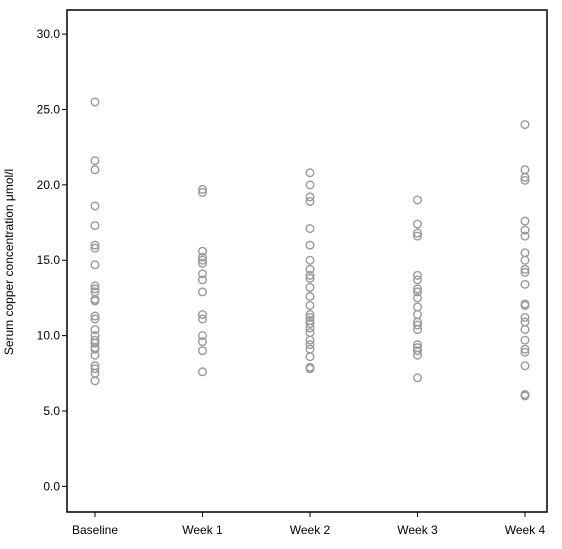  What do you see at coordinates (51, 486) in the screenshot?
I see `y-tick-label: 0.0` at bounding box center [51, 486].